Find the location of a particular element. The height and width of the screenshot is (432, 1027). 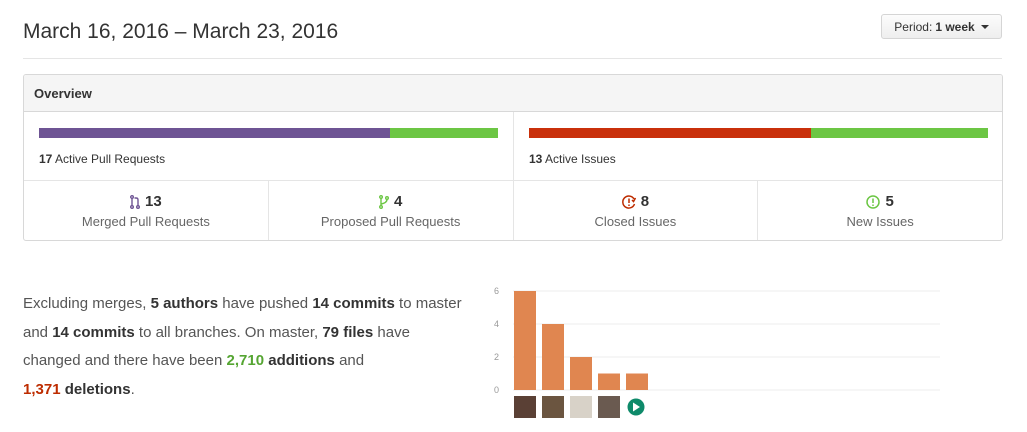

closed-issues-stat: 8 Closed Issues is located at coordinates (635, 210).